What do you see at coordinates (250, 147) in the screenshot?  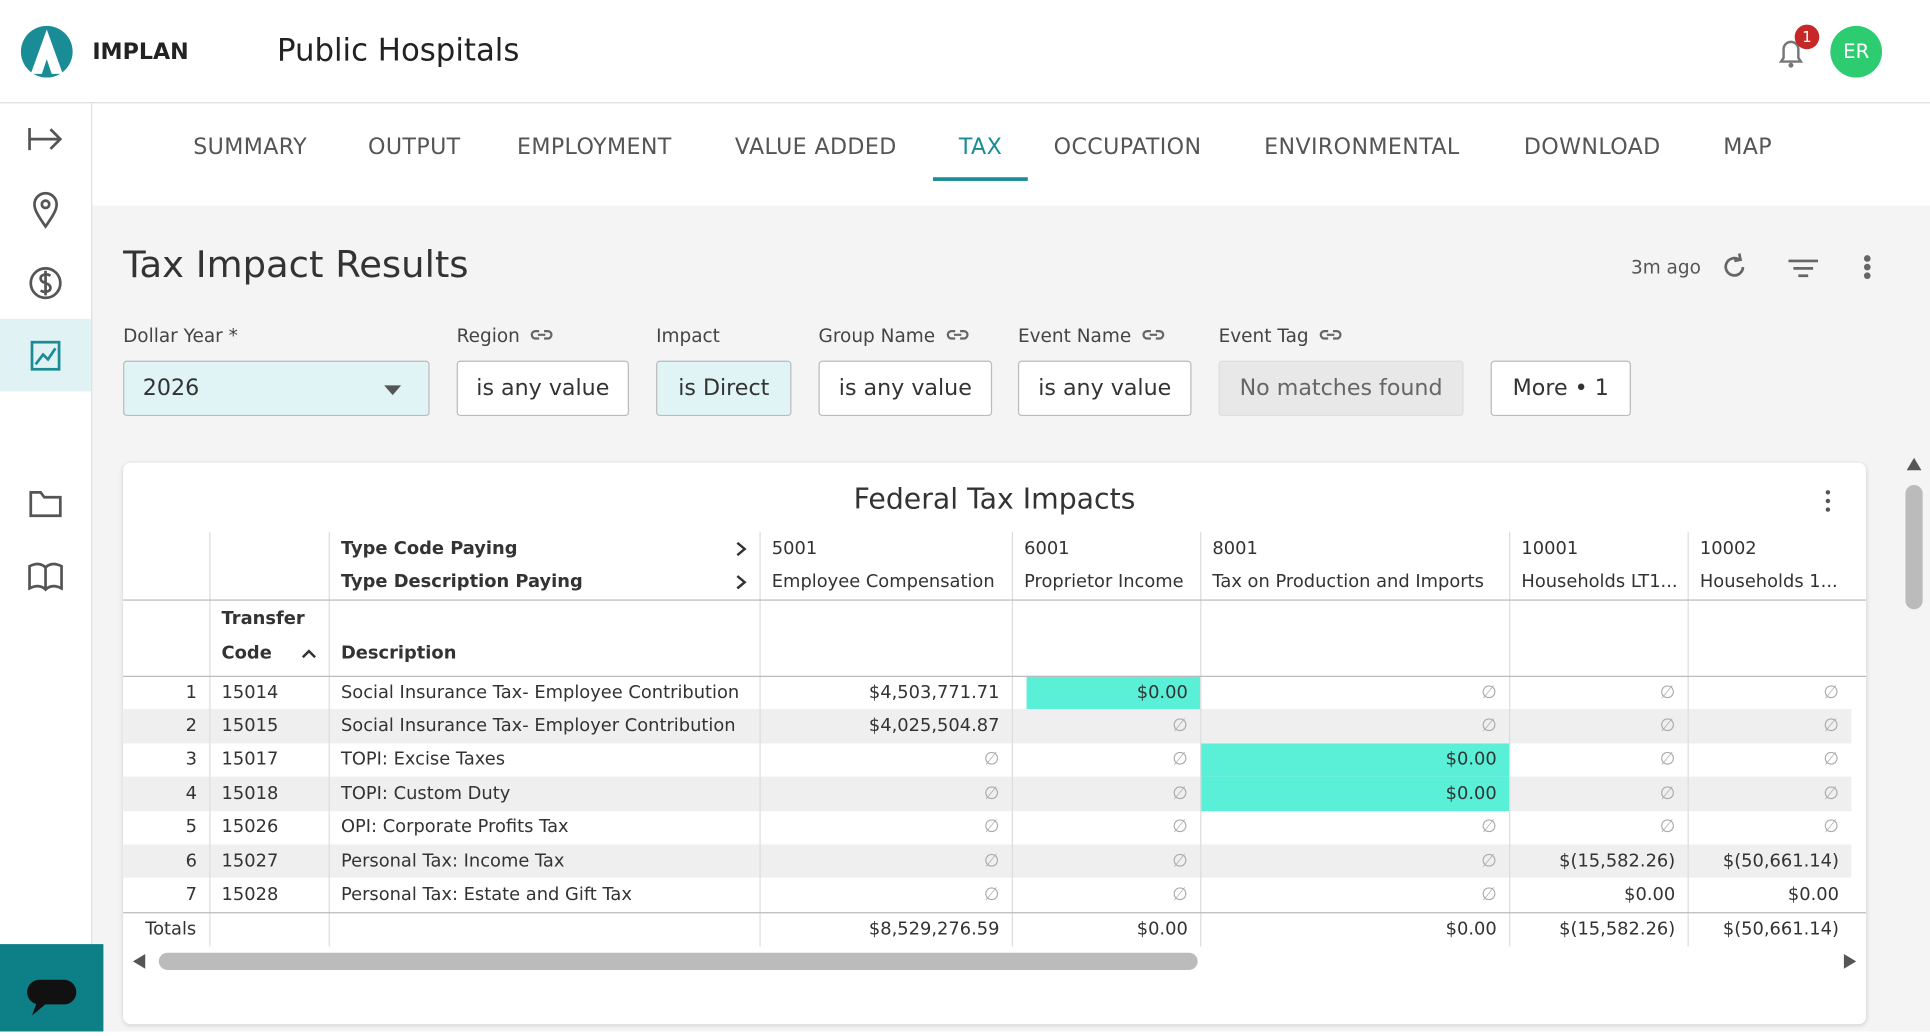 I see `tab: SUMMARY` at bounding box center [250, 147].